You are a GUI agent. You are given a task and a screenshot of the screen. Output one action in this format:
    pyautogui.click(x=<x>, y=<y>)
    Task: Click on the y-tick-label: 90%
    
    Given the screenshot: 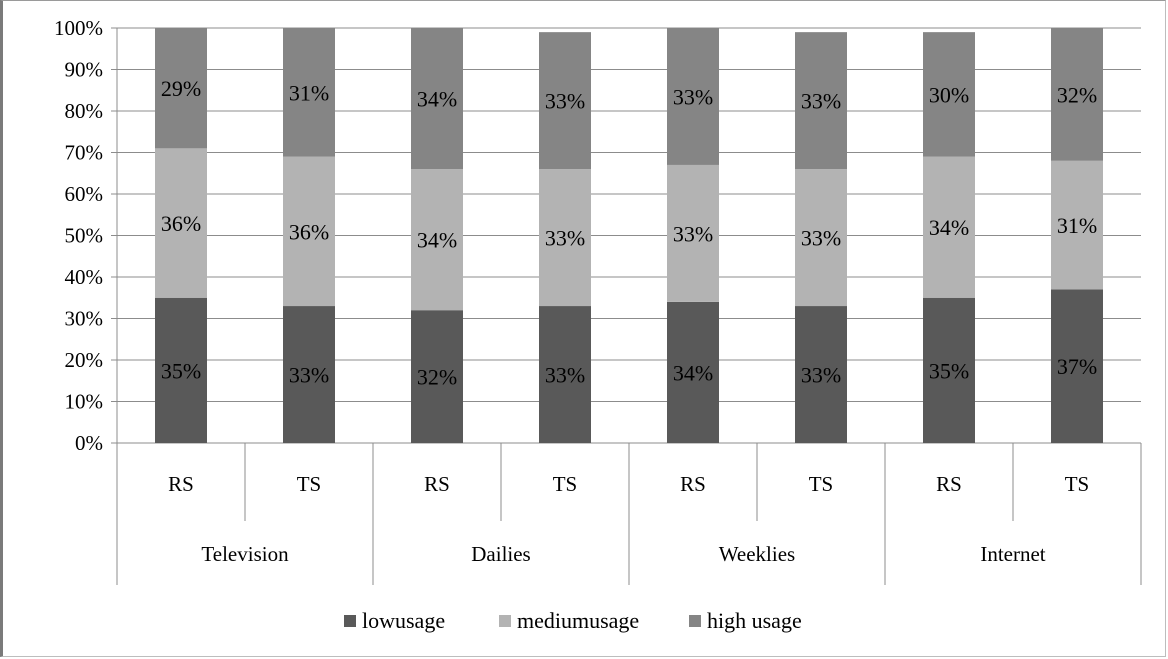 What is the action you would take?
    pyautogui.click(x=84, y=70)
    